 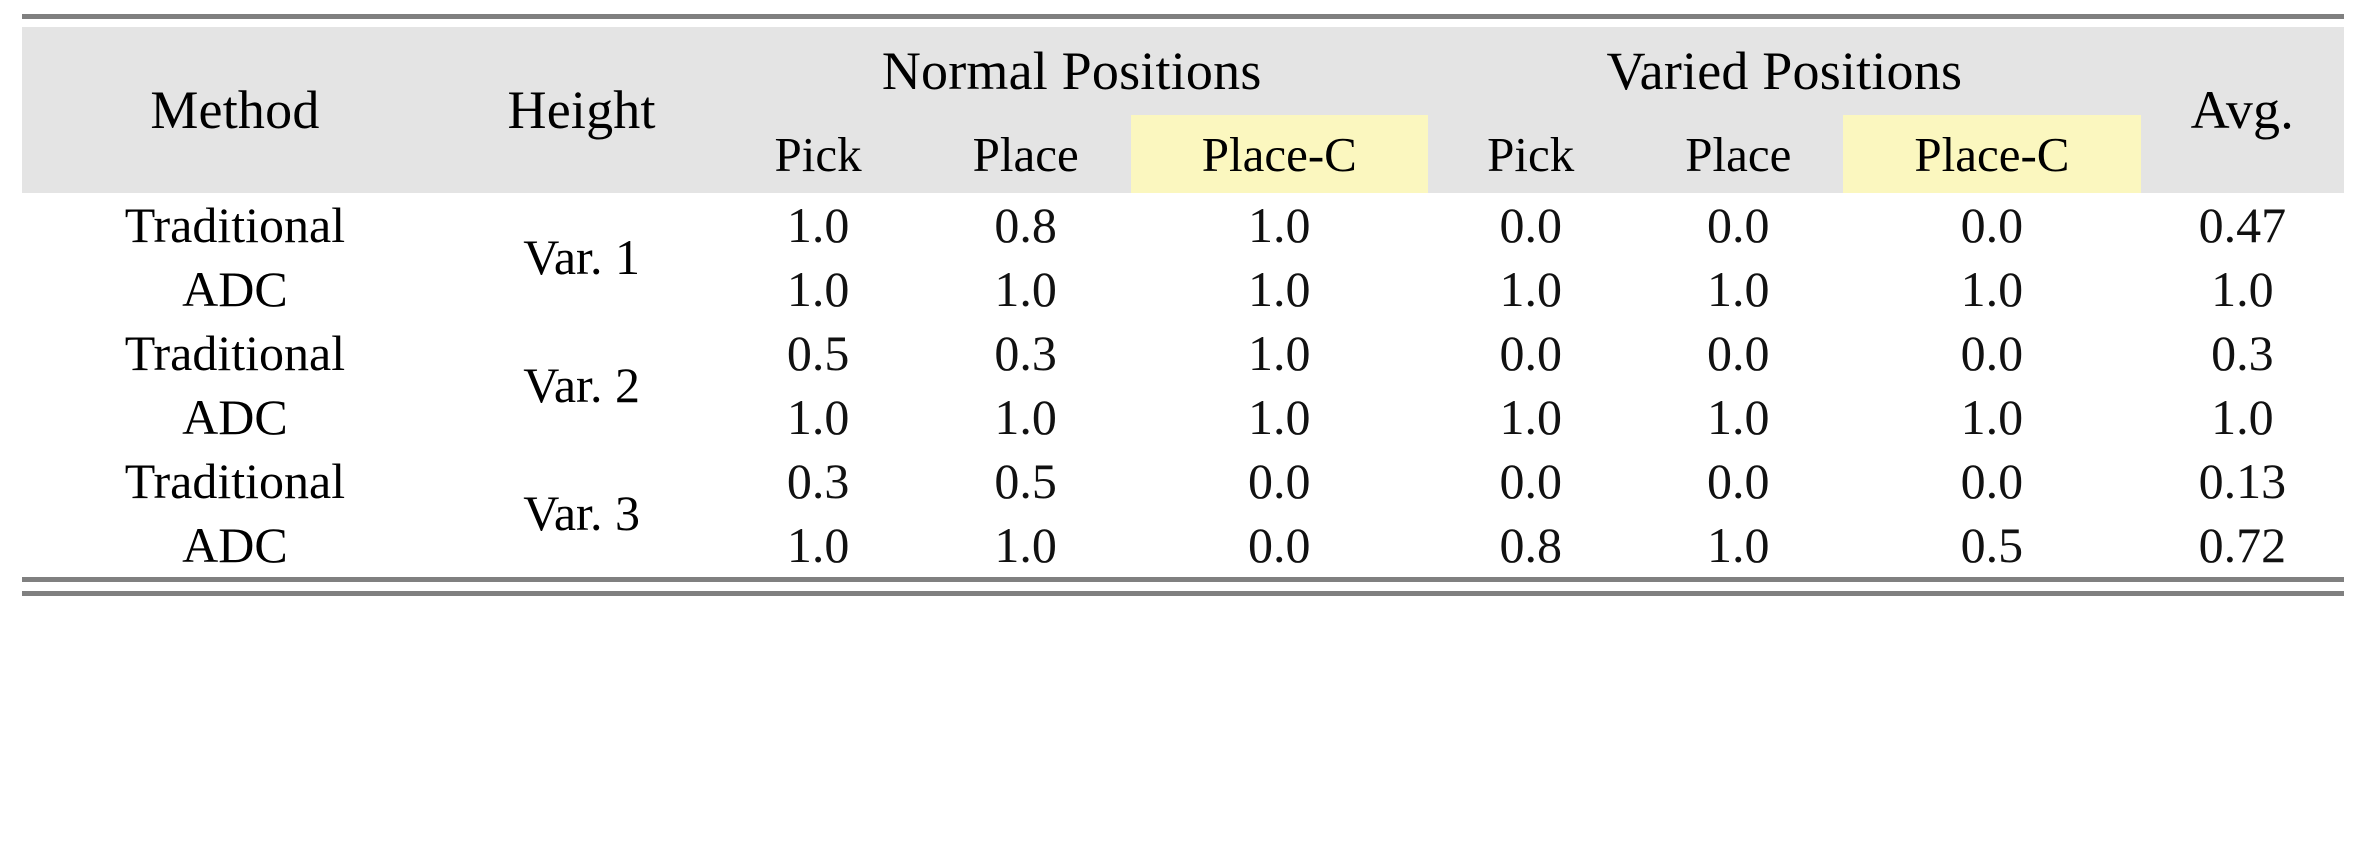 What do you see at coordinates (1530, 545) in the screenshot?
I see `cell-varied-pick: 0.8` at bounding box center [1530, 545].